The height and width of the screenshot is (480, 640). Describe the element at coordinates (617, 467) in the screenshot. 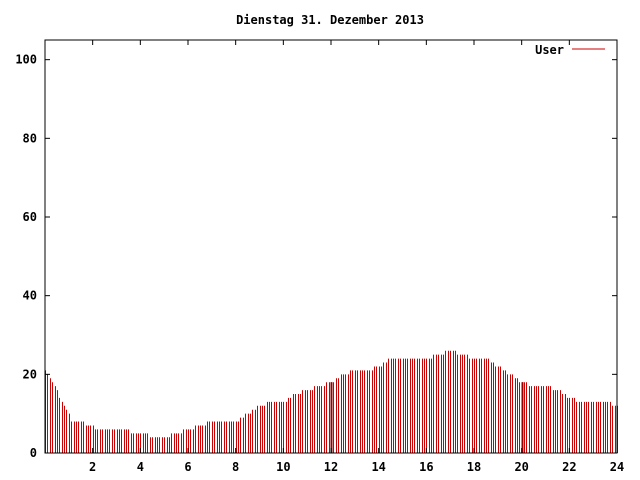

I see `x-tick-label: 24` at that location.